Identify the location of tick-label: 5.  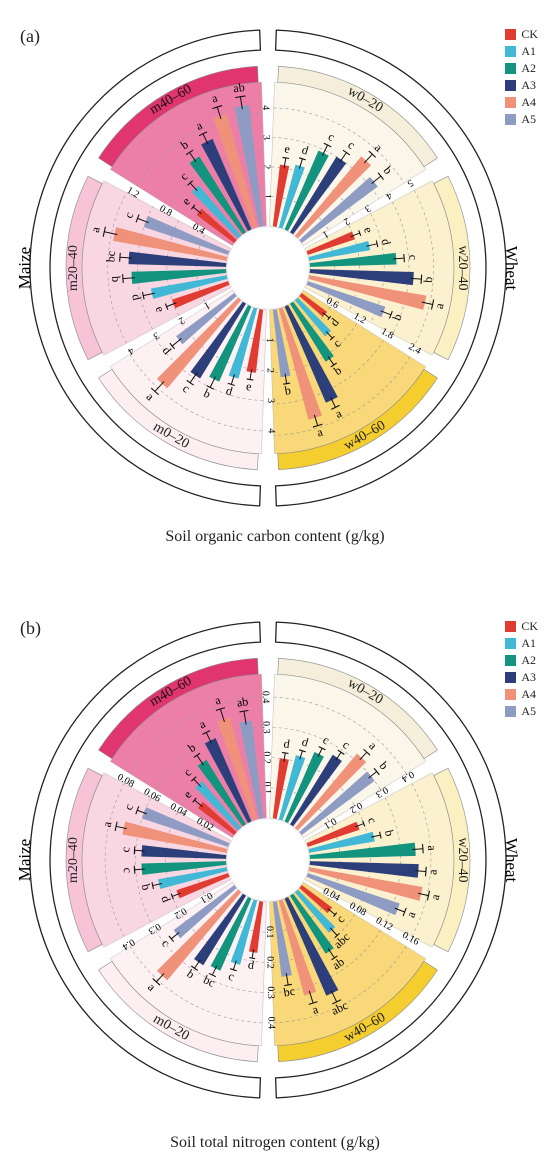
(410, 183).